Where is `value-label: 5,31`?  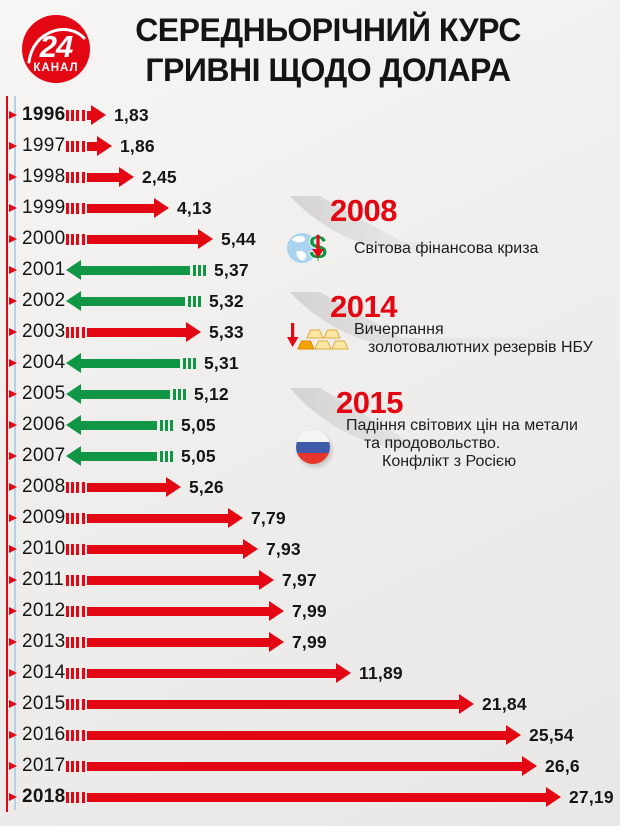
value-label: 5,31 is located at coordinates (221, 362).